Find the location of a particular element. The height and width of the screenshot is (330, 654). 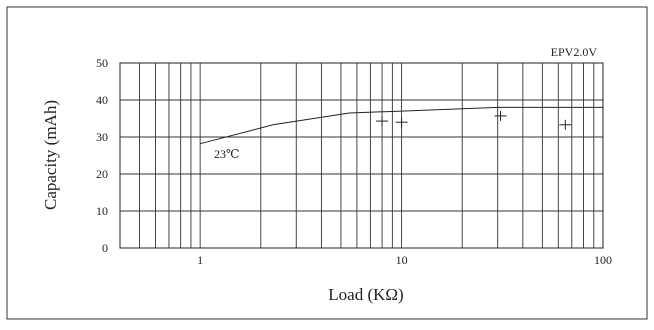

y-axis-title: Capacity (mAh) is located at coordinates (50, 155).